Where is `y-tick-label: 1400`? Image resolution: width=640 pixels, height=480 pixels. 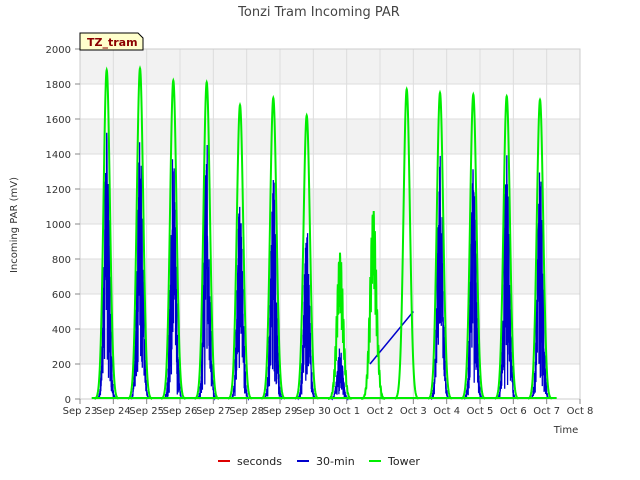 y-tick-label: 1400 is located at coordinates (58, 155).